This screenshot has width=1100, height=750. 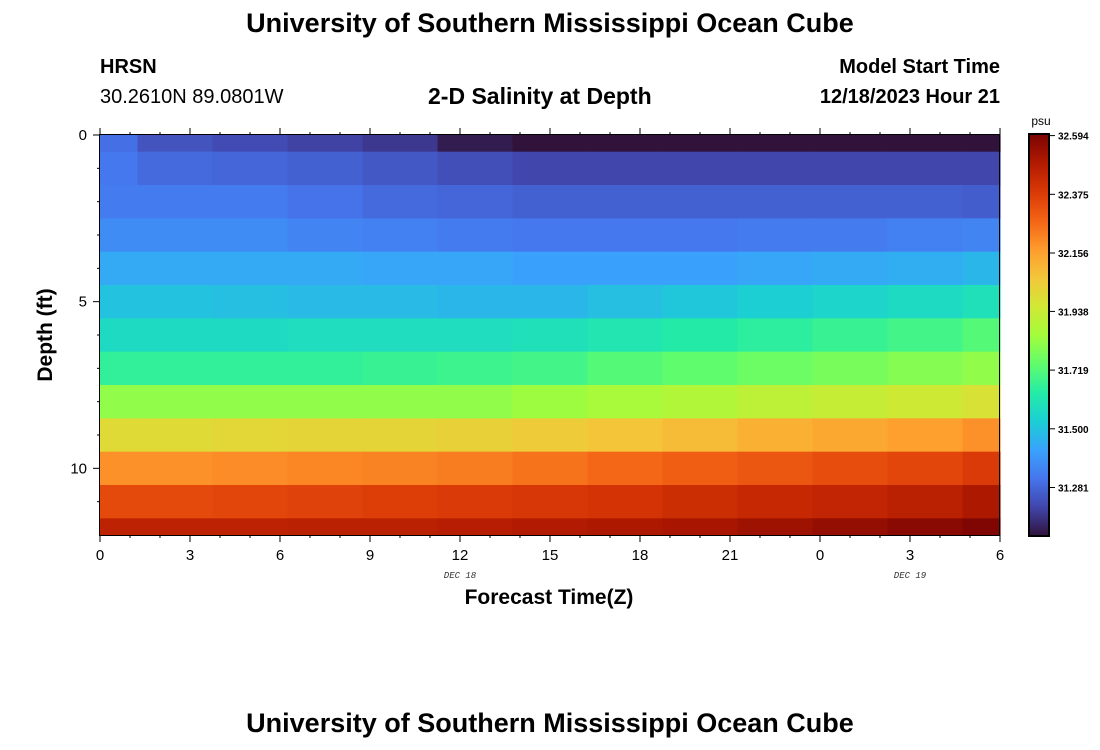 I want to click on x-tick-label: 12, so click(x=460, y=555).